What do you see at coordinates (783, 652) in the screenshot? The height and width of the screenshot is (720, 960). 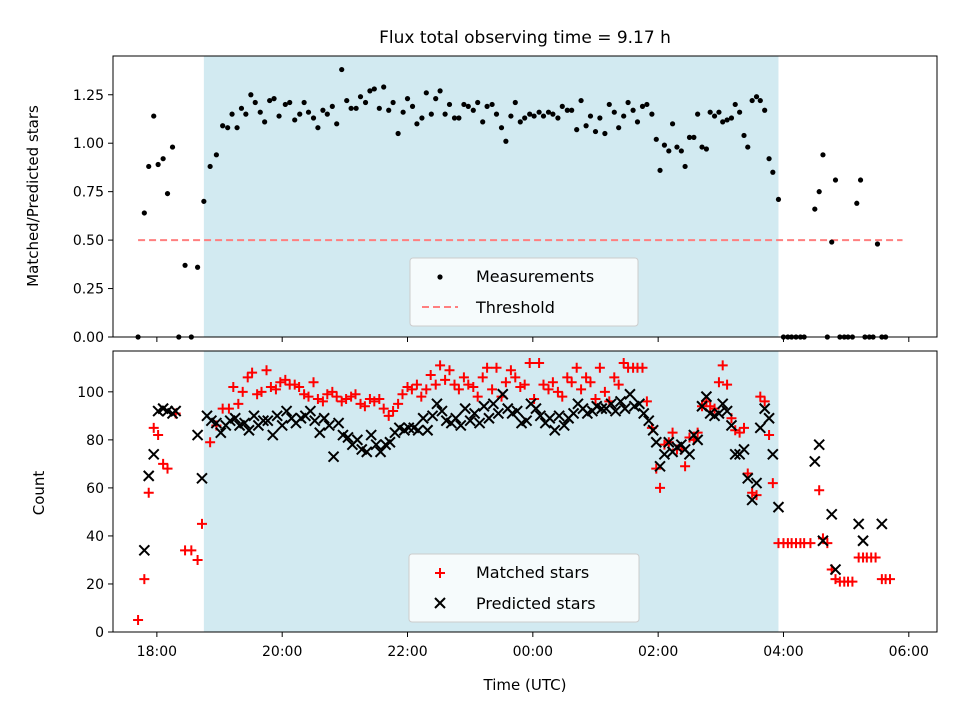 I see `x-tick-label: 04:00` at bounding box center [783, 652].